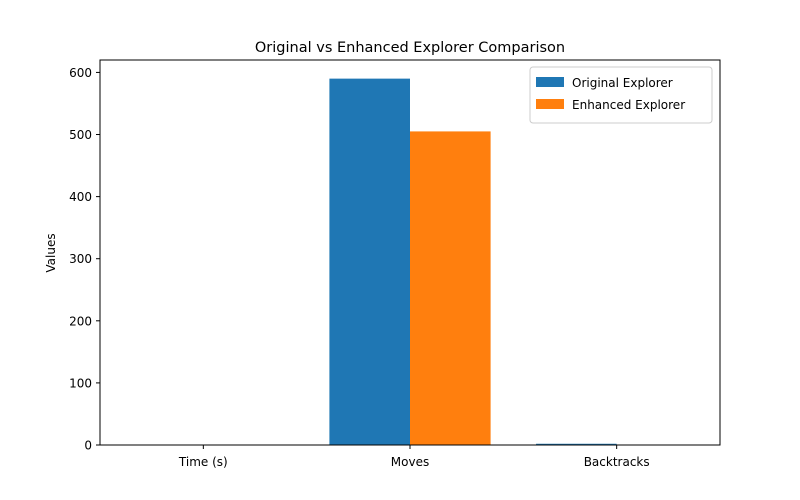  I want to click on x-axis-ticks: Time (s) Moves Backtracks, so click(414, 457).